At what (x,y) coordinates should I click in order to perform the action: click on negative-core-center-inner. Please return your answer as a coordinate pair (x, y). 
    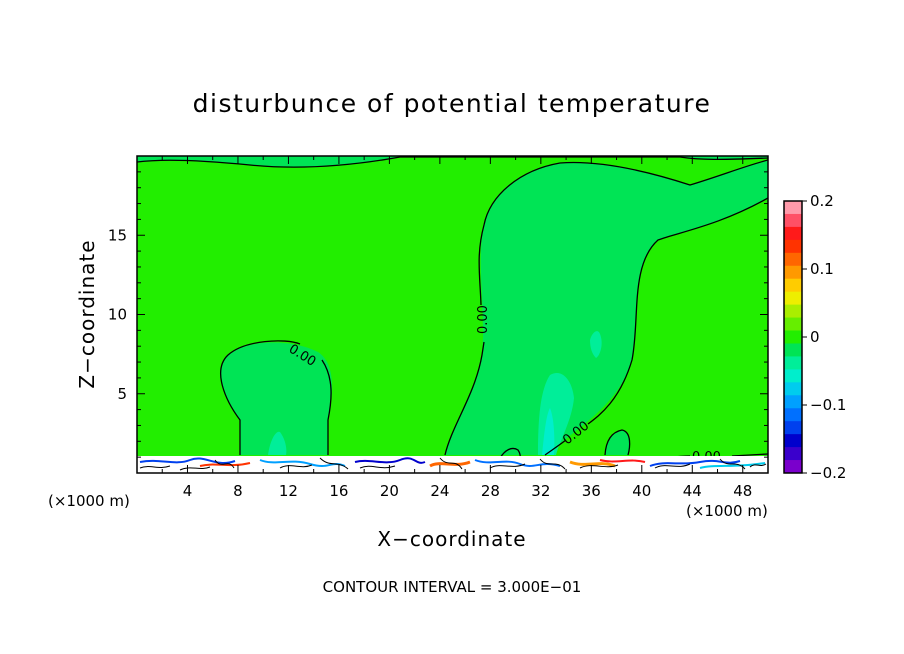
    Looking at the image, I should click on (548, 431).